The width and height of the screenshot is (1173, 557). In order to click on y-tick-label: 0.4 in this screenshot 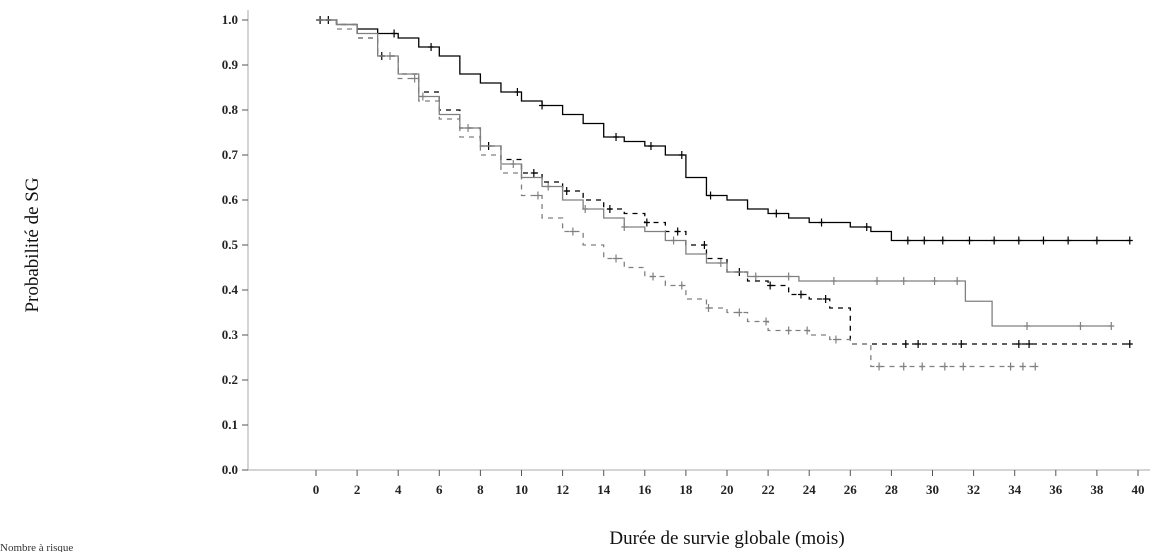, I will do `click(230, 289)`.